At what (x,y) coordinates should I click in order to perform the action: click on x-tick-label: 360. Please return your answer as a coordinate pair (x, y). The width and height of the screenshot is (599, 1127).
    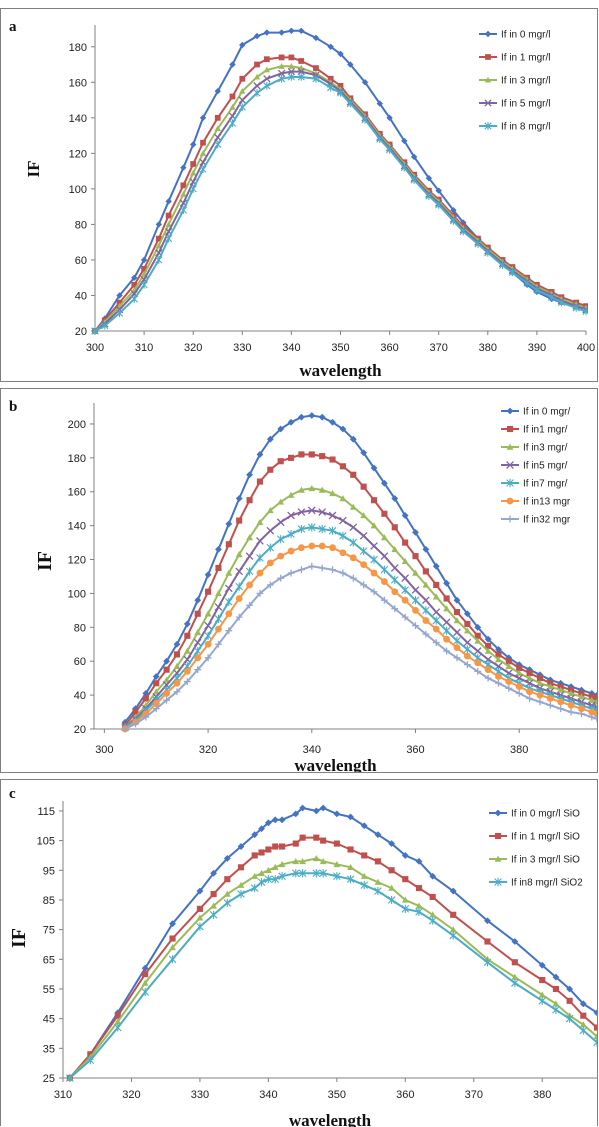
    Looking at the image, I should click on (405, 1095).